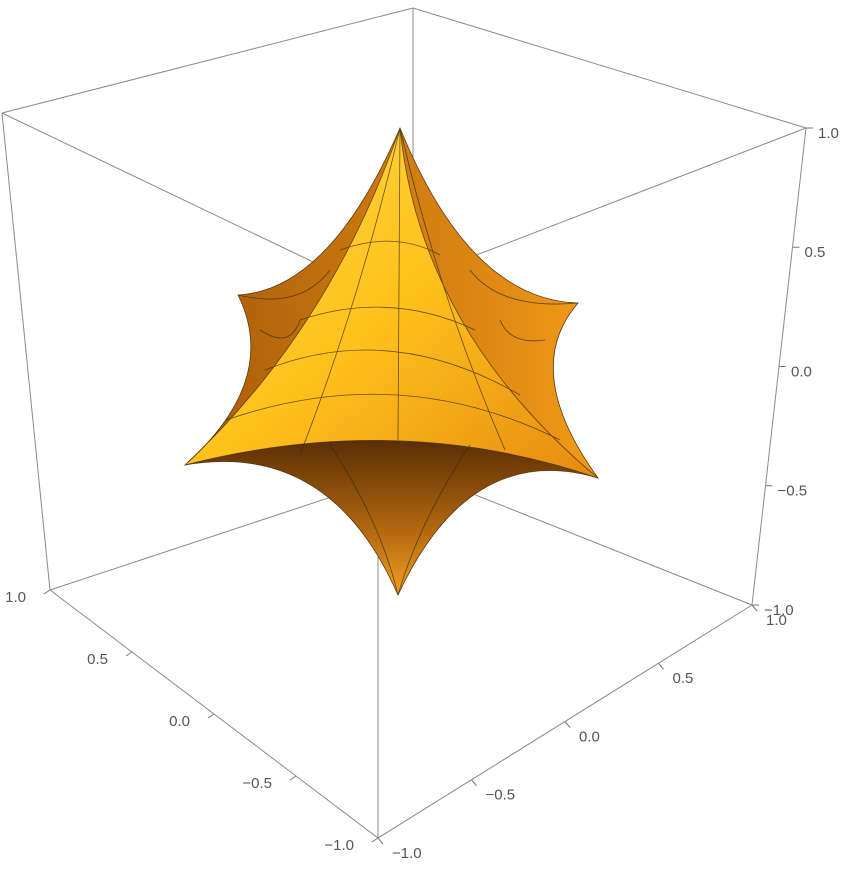 The width and height of the screenshot is (848, 882). Describe the element at coordinates (793, 491) in the screenshot. I see `z-tick-label: −0.5` at that location.